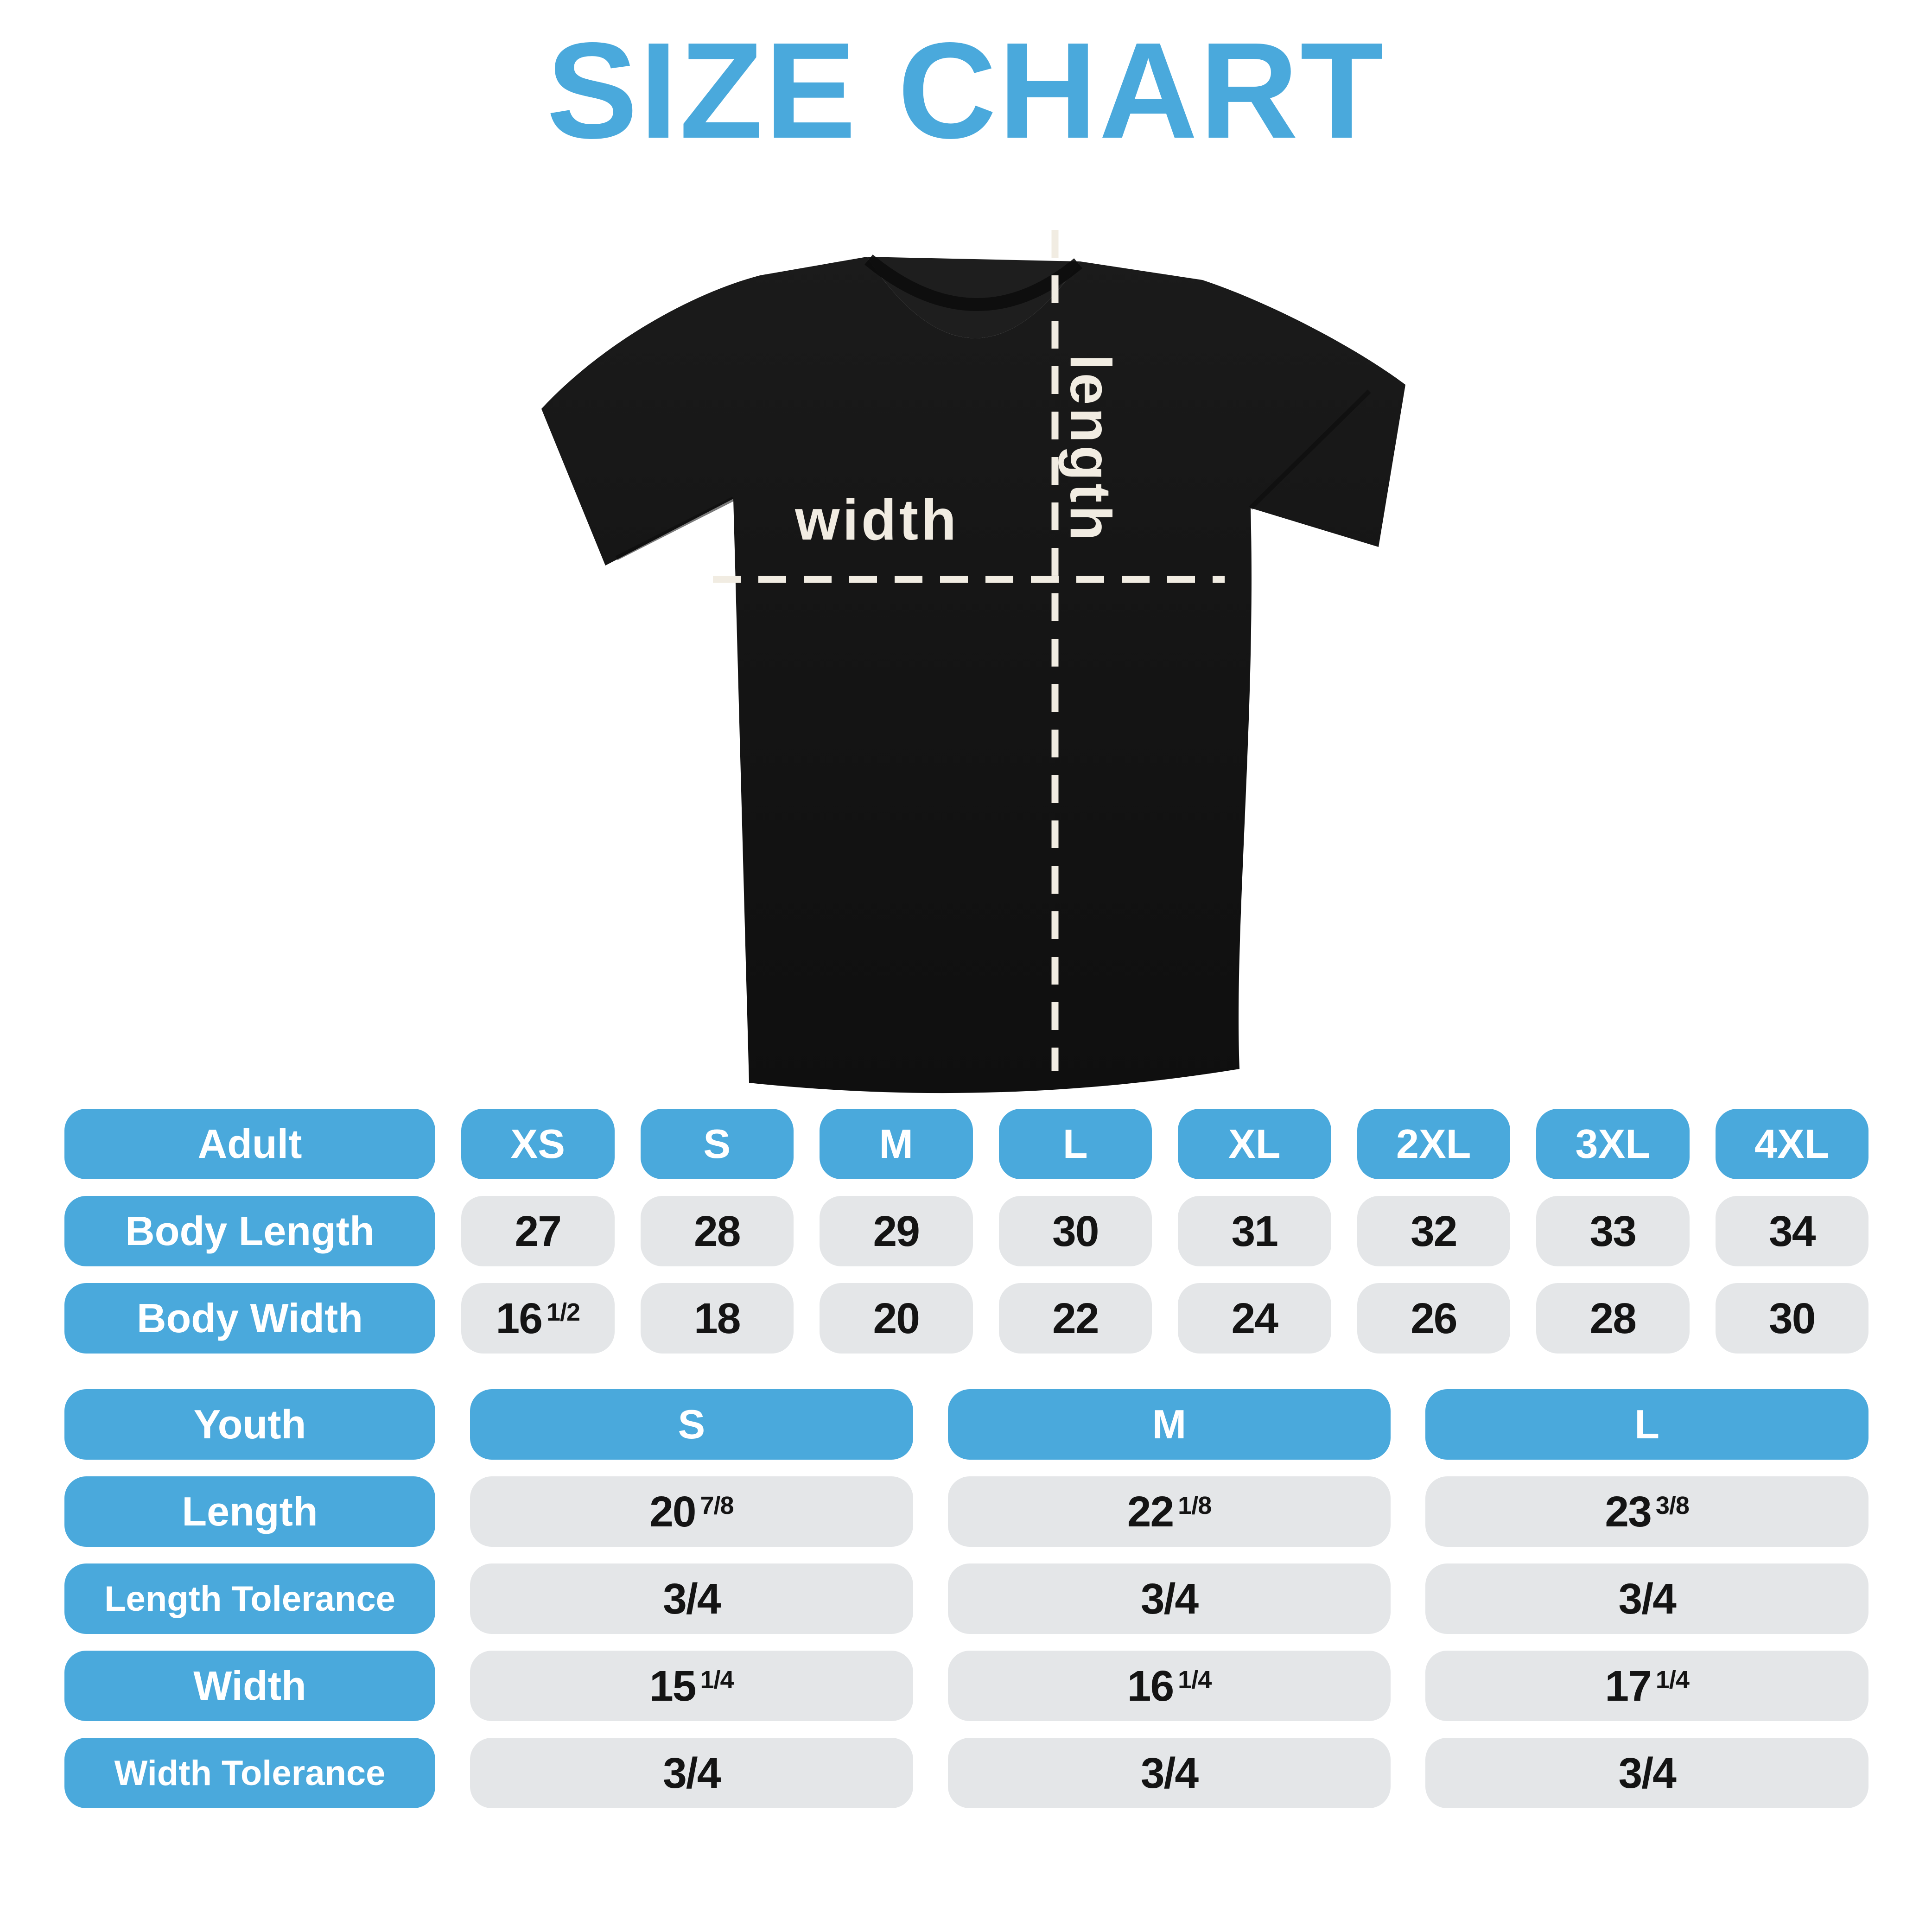 Image resolution: width=1932 pixels, height=1932 pixels. I want to click on body-width-m-cell: 20, so click(896, 1318).